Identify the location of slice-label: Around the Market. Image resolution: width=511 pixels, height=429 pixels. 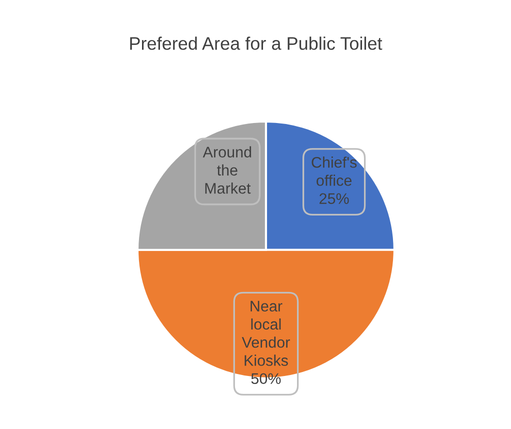
(227, 170).